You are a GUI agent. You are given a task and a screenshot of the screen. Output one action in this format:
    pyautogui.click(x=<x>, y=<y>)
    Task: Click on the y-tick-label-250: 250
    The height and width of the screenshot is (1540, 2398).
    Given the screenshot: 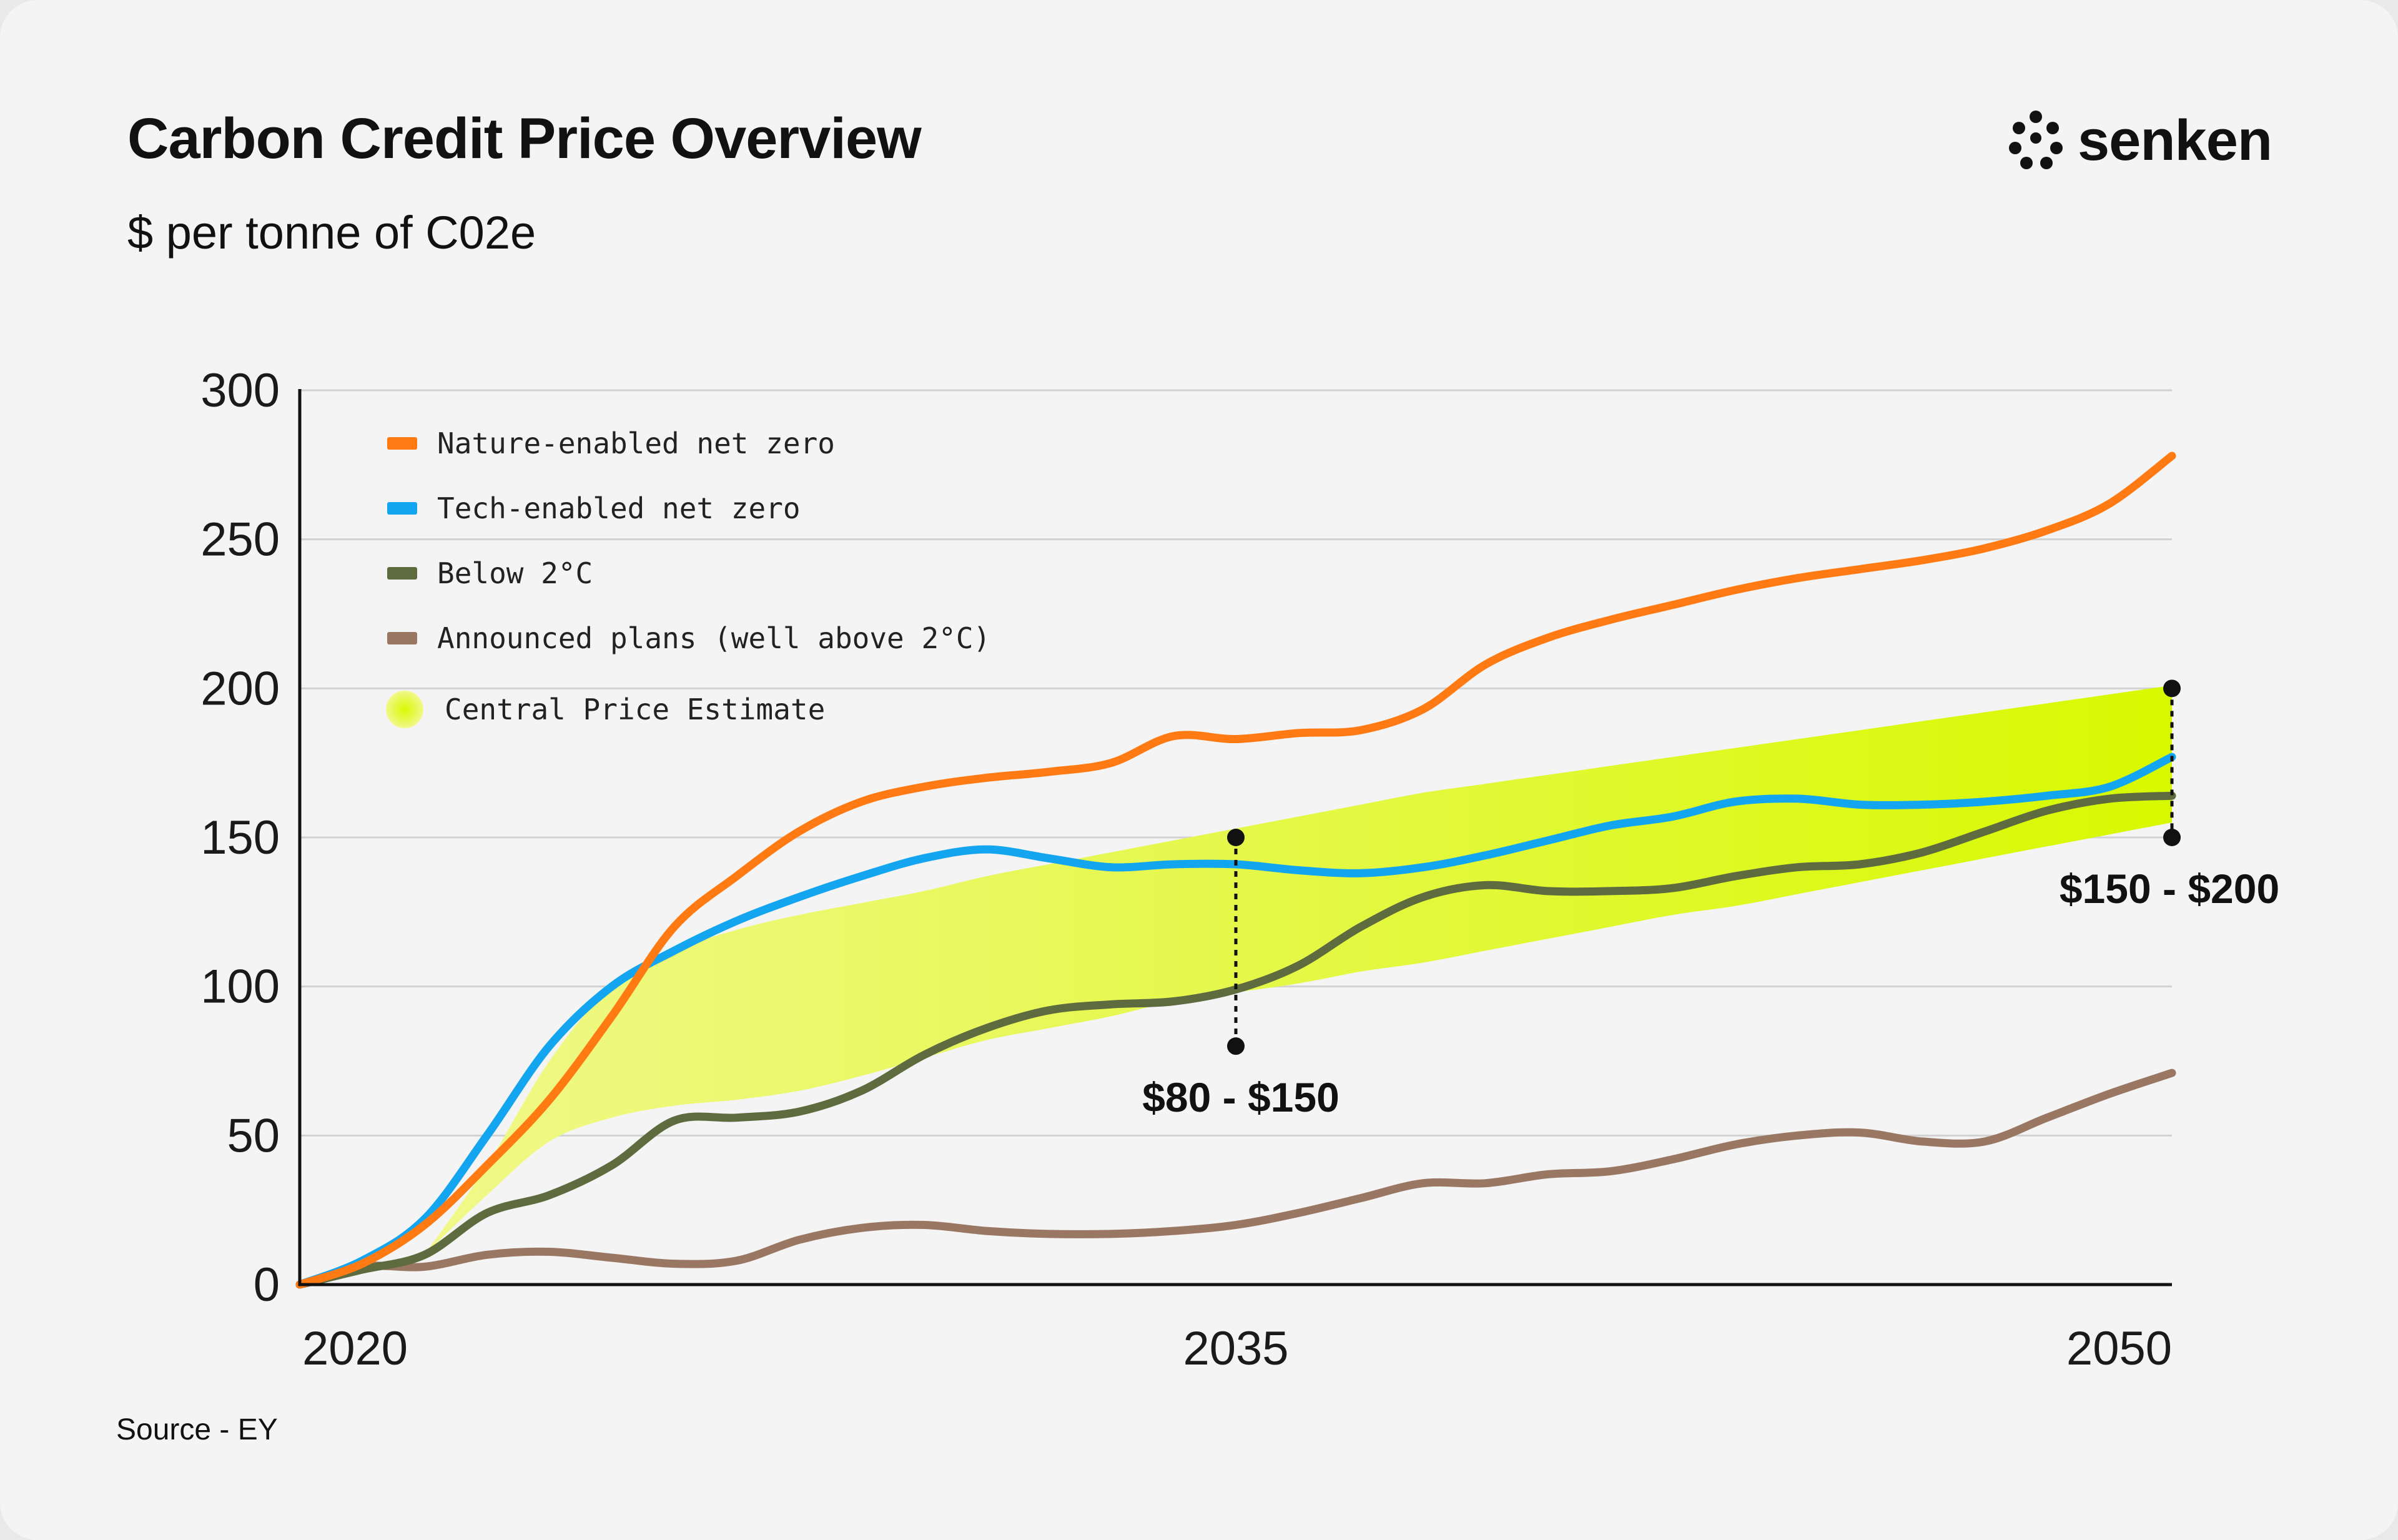 What is the action you would take?
    pyautogui.click(x=240, y=539)
    